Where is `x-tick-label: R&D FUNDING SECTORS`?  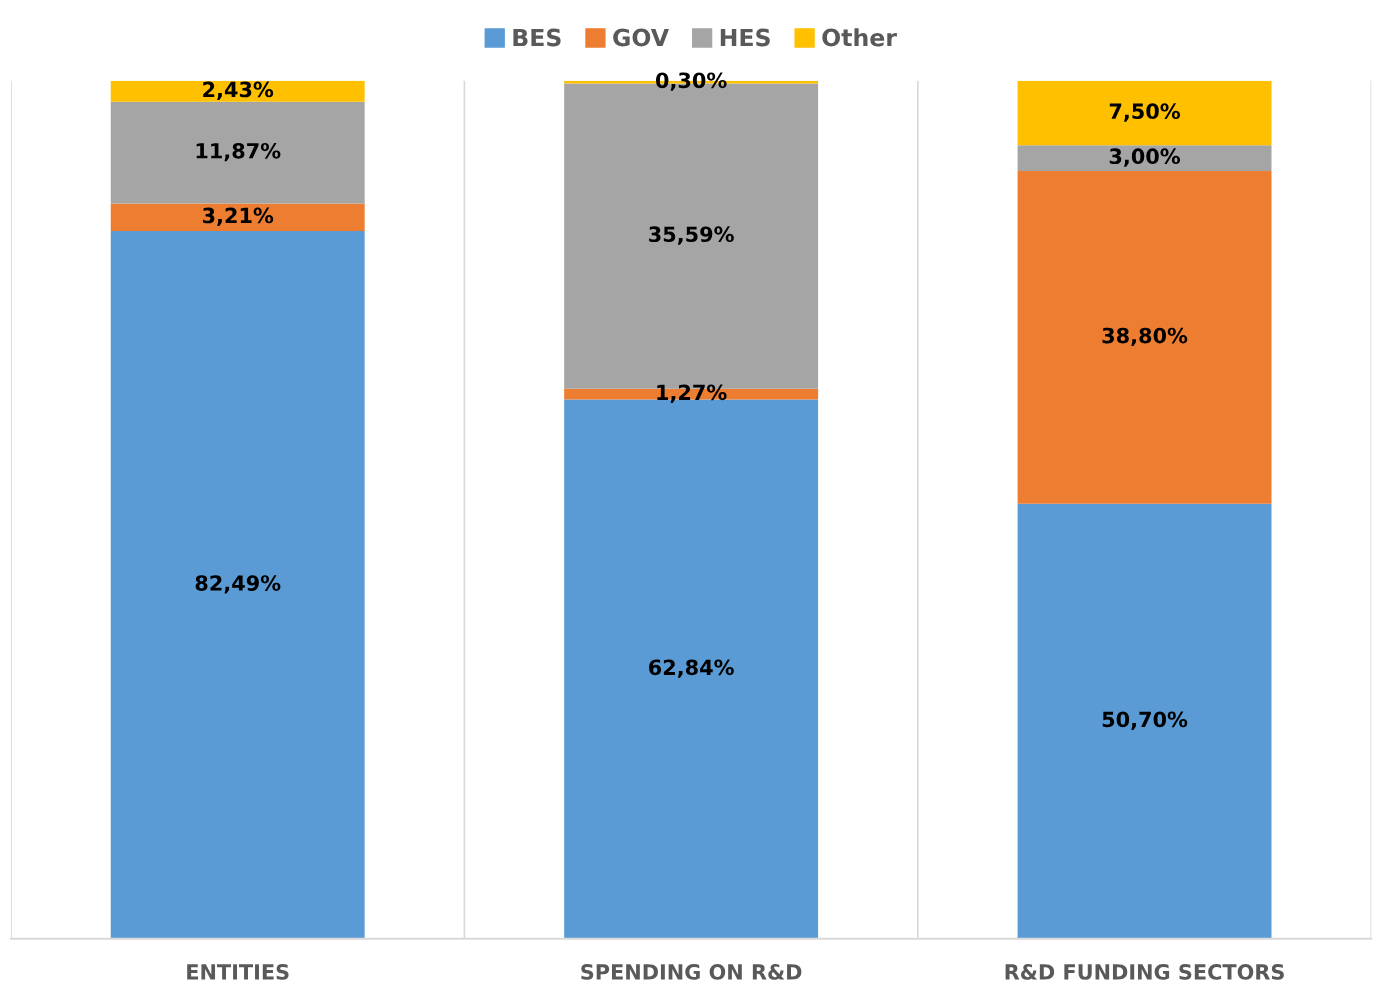
x-tick-label: R&D FUNDING SECTORS is located at coordinates (1144, 972).